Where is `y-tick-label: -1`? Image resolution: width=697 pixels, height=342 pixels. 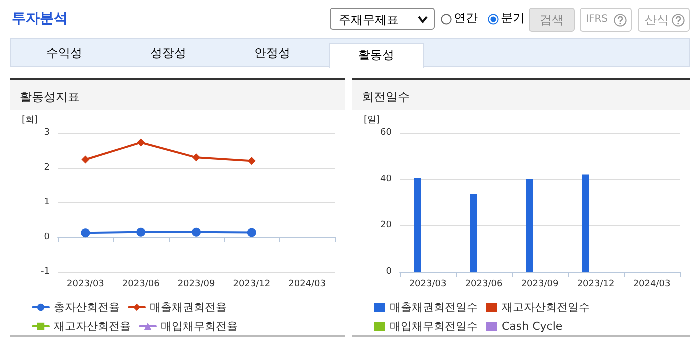 y-tick-label: -1 is located at coordinates (45, 272).